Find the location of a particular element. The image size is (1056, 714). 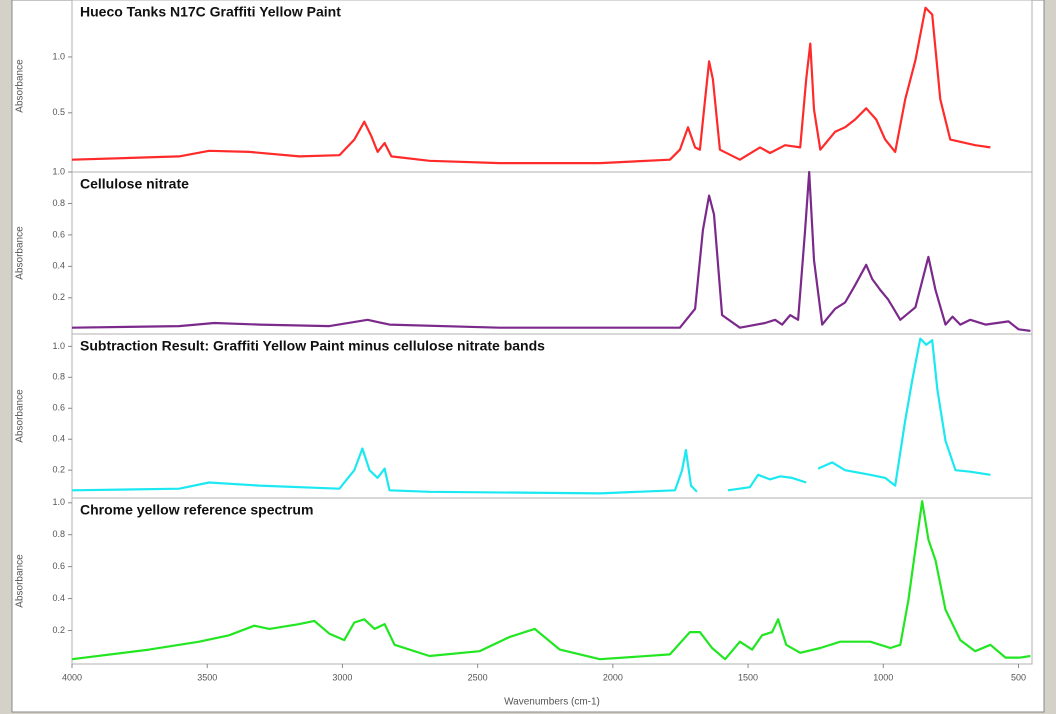

x-tick-label: 3000 is located at coordinates (342, 677).